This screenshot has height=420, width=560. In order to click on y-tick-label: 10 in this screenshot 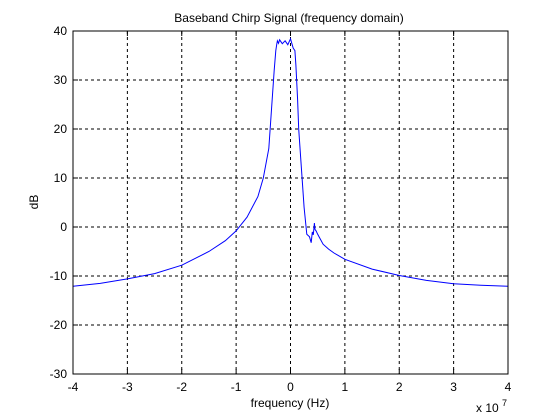, I will do `click(61, 178)`.